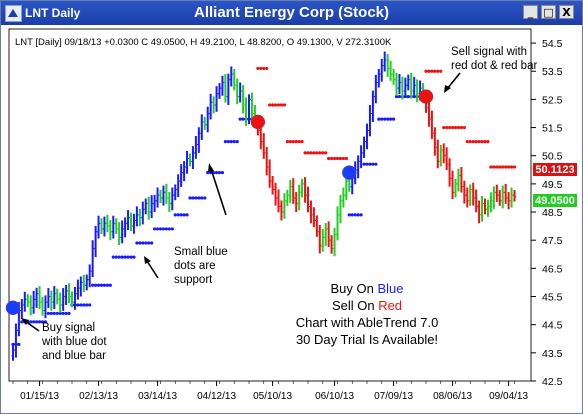  Describe the element at coordinates (552, 185) in the screenshot. I see `y-tick-label: 49.5` at that location.